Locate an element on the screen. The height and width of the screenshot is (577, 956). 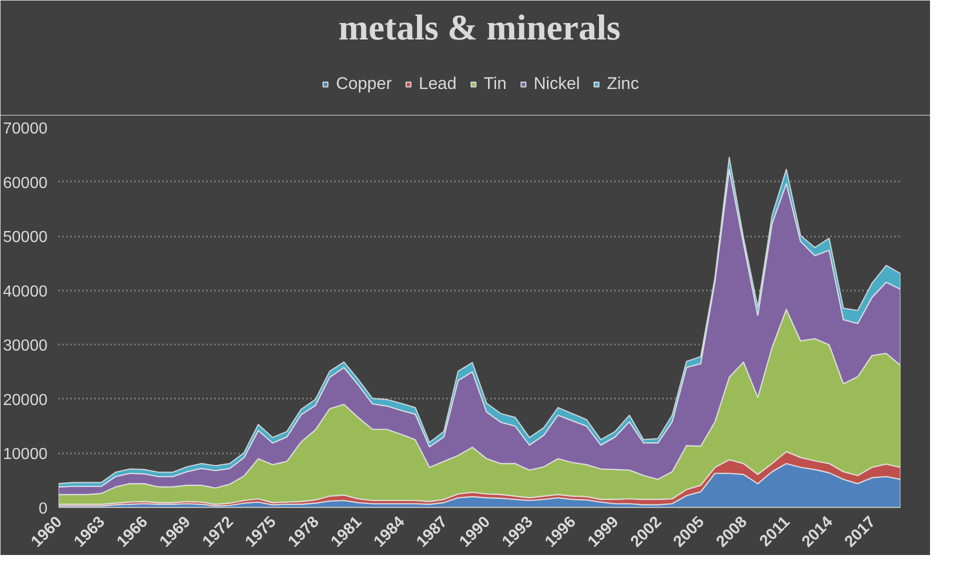
y-tick-label: 30000 is located at coordinates (25, 346).